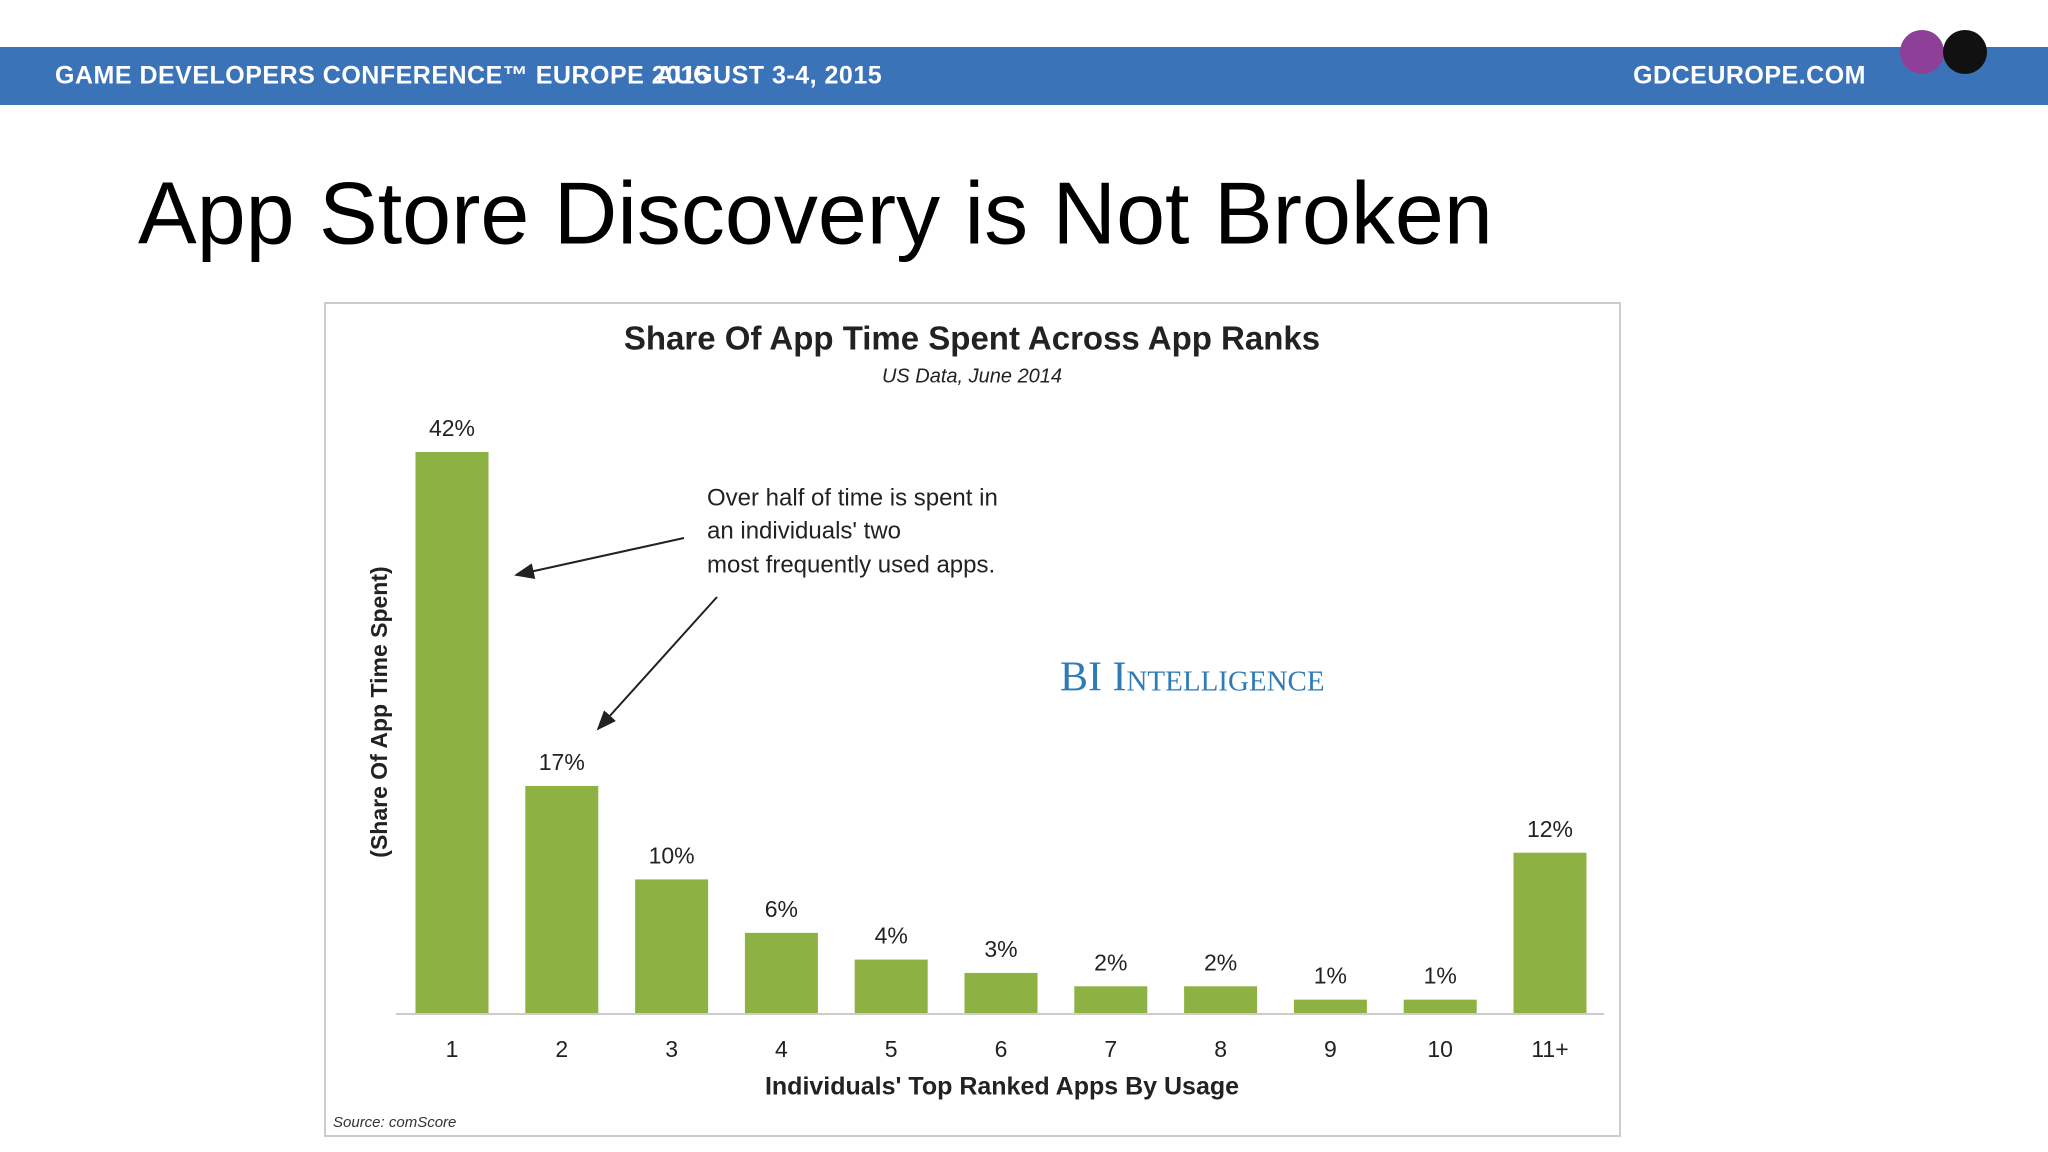 Image resolution: width=2048 pixels, height=1152 pixels. Describe the element at coordinates (1330, 1049) in the screenshot. I see `x-tick-label: 9` at that location.